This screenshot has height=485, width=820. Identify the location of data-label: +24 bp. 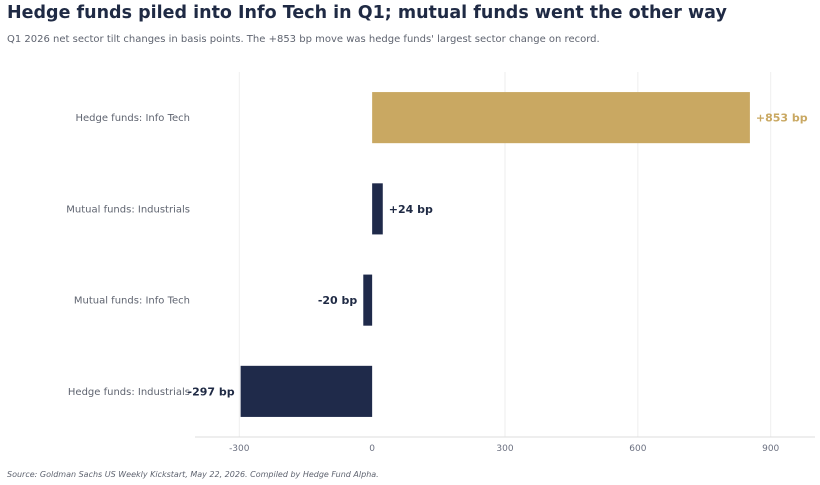
(411, 209).